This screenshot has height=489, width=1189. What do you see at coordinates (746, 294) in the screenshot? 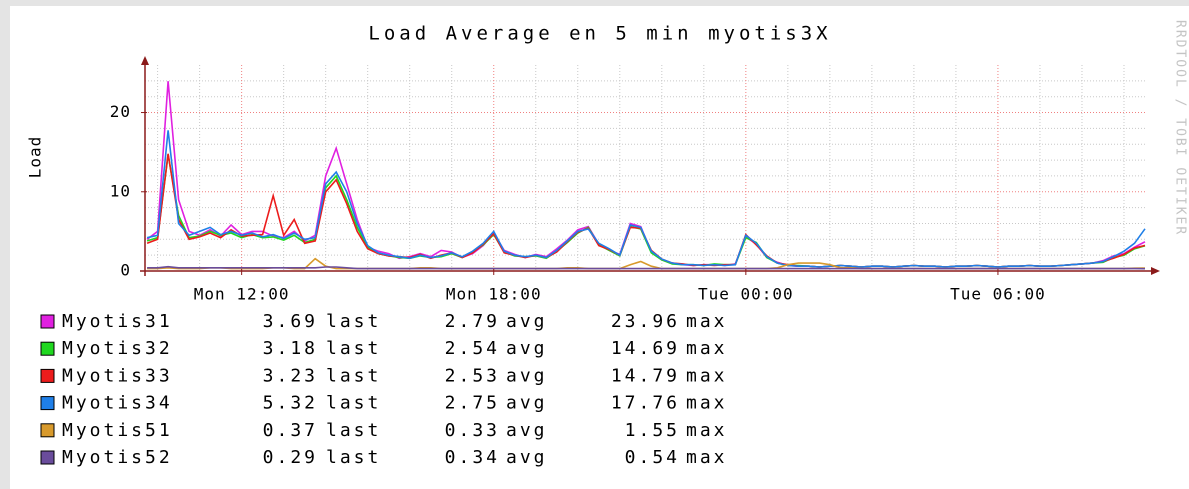
I see `x-tick-label: Tue 00:00` at bounding box center [746, 294].